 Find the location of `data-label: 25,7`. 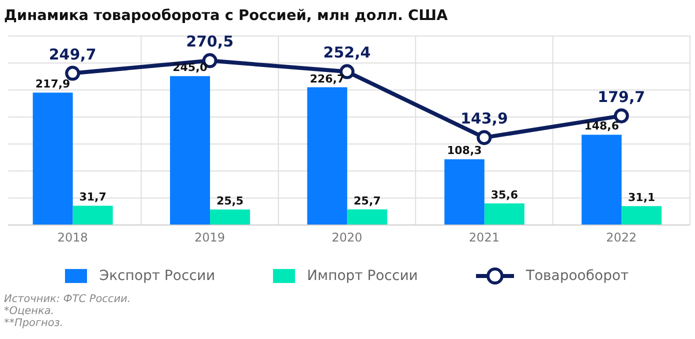

data-label: 25,7 is located at coordinates (367, 201).